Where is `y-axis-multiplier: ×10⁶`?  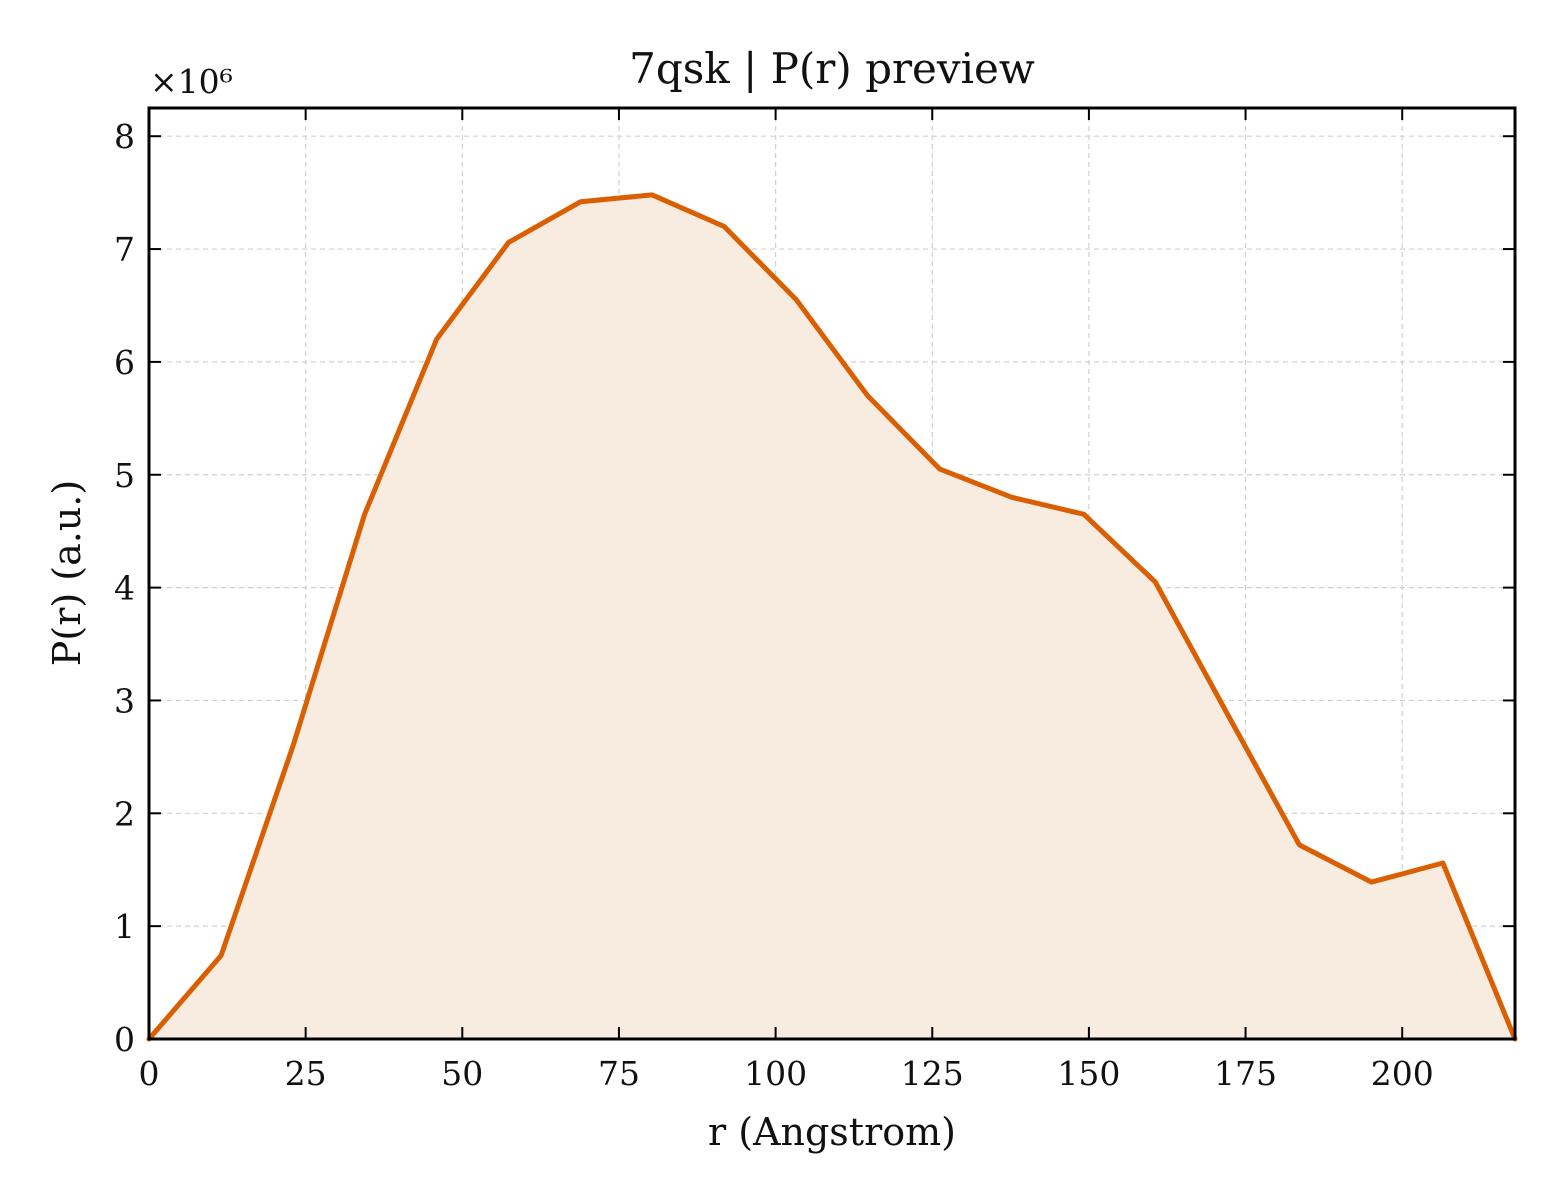 y-axis-multiplier: ×10⁶ is located at coordinates (191, 81).